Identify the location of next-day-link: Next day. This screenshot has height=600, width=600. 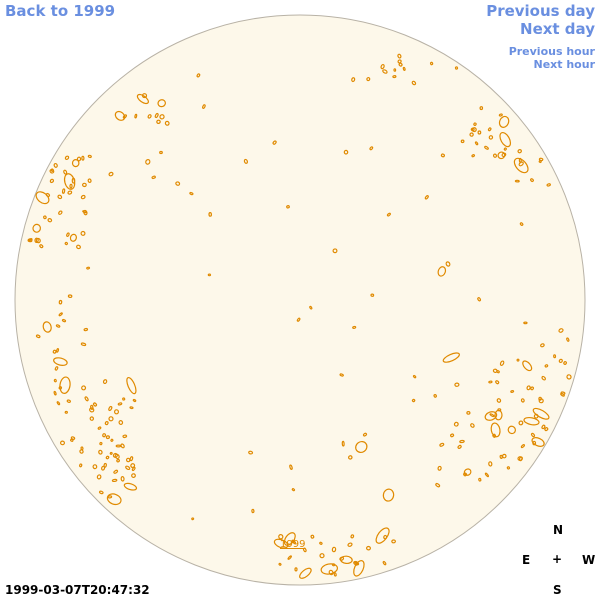
(557, 29).